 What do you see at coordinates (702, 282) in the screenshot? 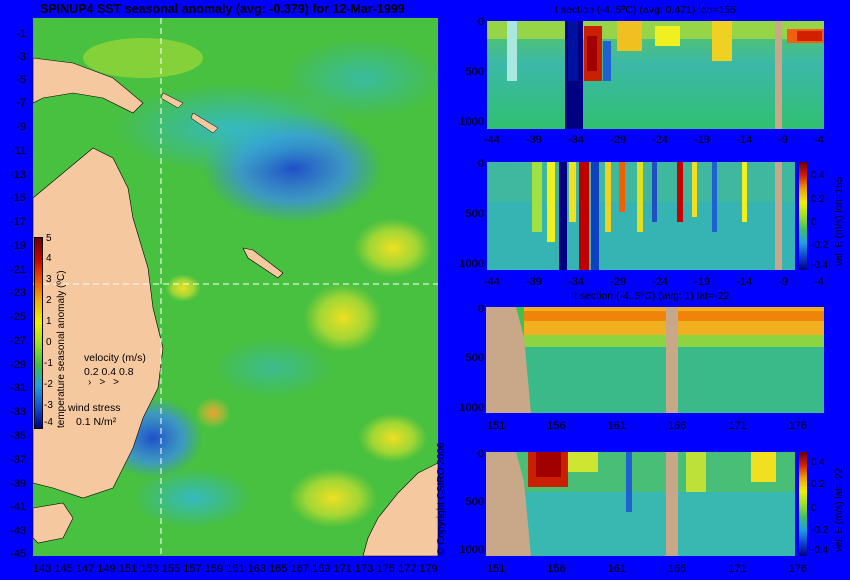
I see `x-tick: -19` at bounding box center [702, 282].